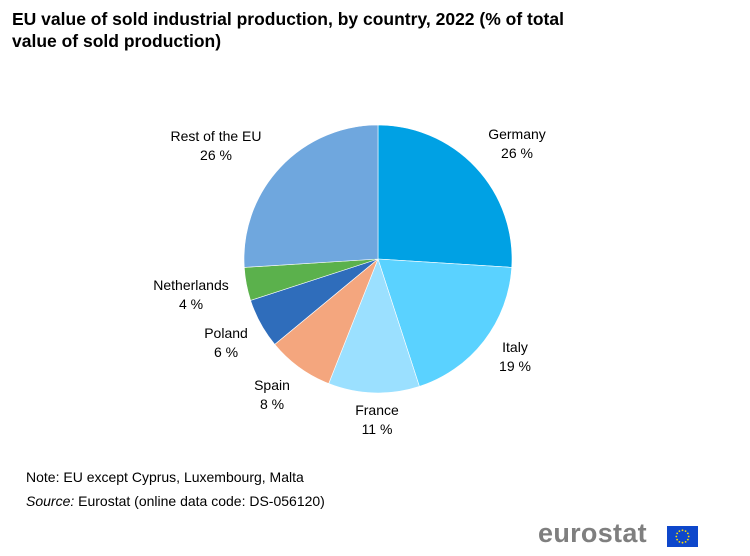 The width and height of the screenshot is (750, 556). What do you see at coordinates (374, 326) in the screenshot?
I see `slice-france` at bounding box center [374, 326].